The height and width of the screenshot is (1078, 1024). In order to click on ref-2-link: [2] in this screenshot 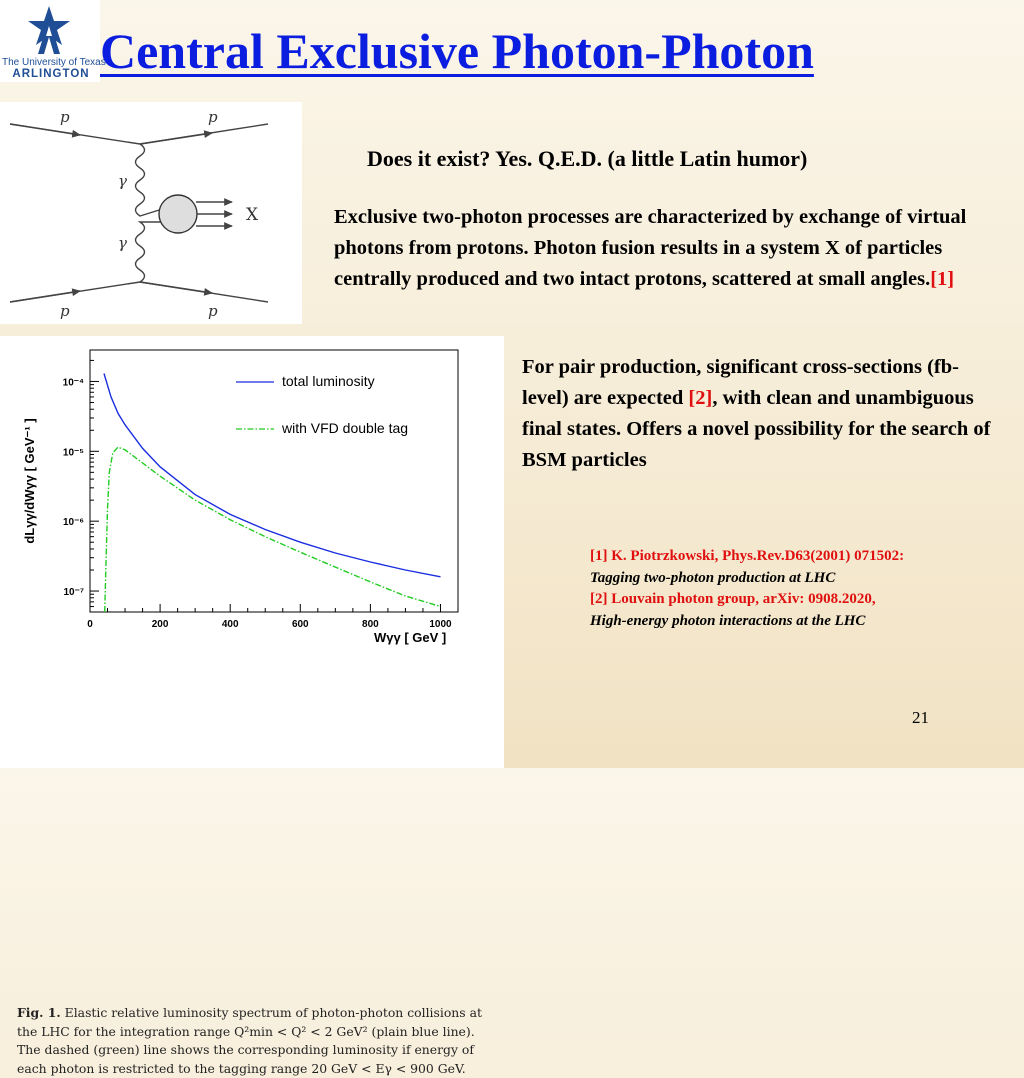, I will do `click(700, 398)`.